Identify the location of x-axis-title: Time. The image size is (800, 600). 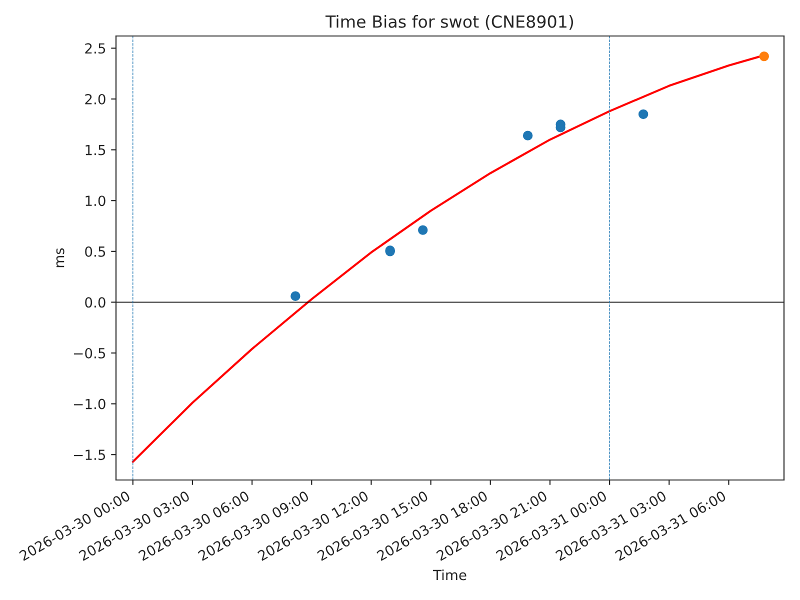
(449, 574).